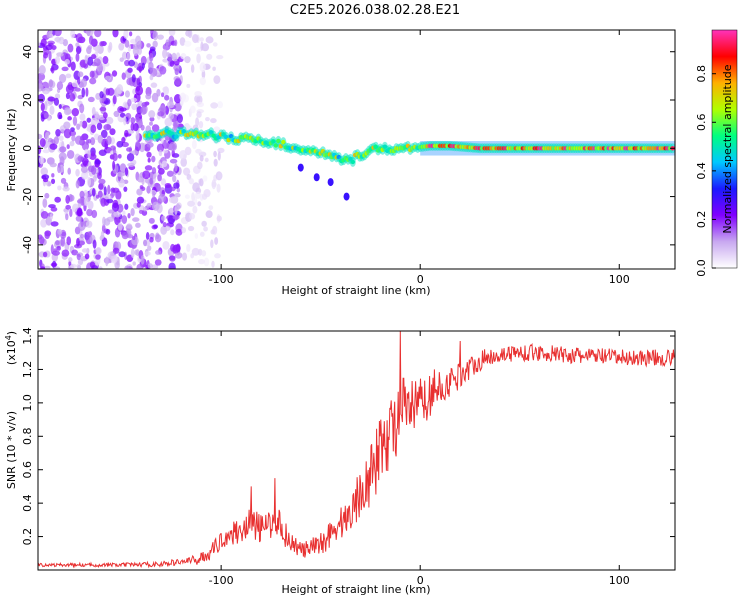 This screenshot has width=750, height=600. Describe the element at coordinates (727, 148) in the screenshot. I see `colorbar-title: Normalized spectral amplitude` at that location.